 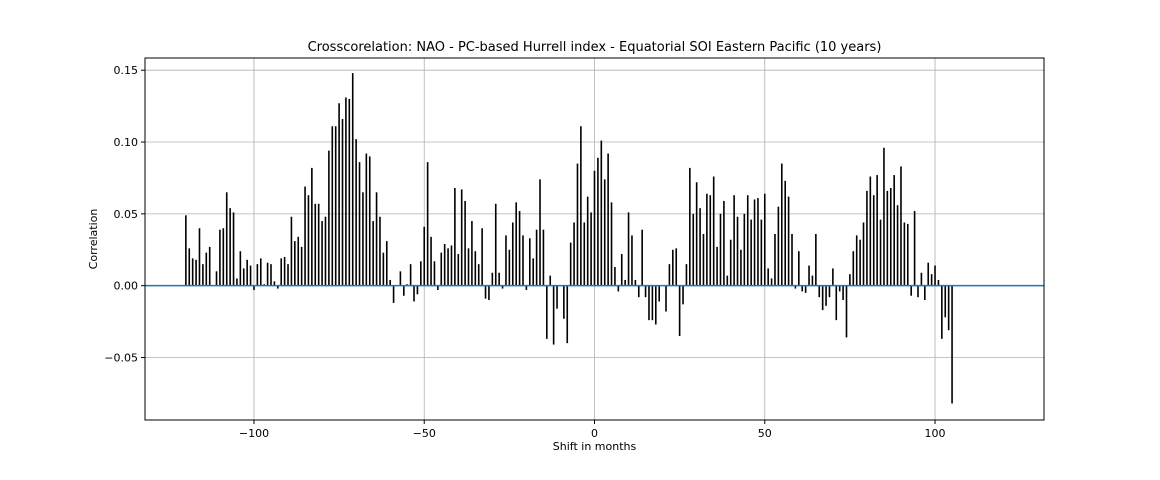 I want to click on x-tick-label: 0, so click(x=594, y=433).